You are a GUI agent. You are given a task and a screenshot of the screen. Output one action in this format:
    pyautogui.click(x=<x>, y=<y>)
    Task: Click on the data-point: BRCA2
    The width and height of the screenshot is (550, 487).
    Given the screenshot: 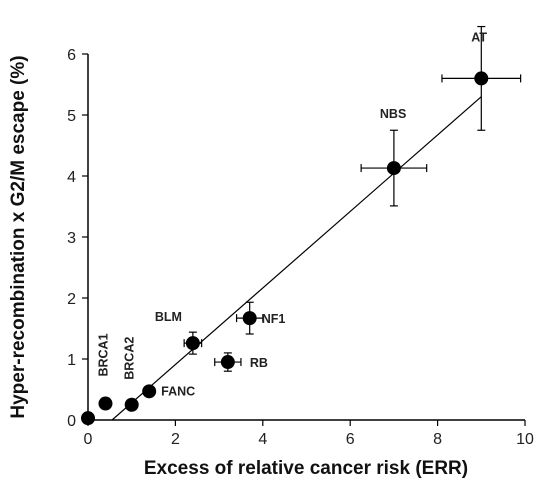 What is the action you would take?
    pyautogui.click(x=131, y=374)
    